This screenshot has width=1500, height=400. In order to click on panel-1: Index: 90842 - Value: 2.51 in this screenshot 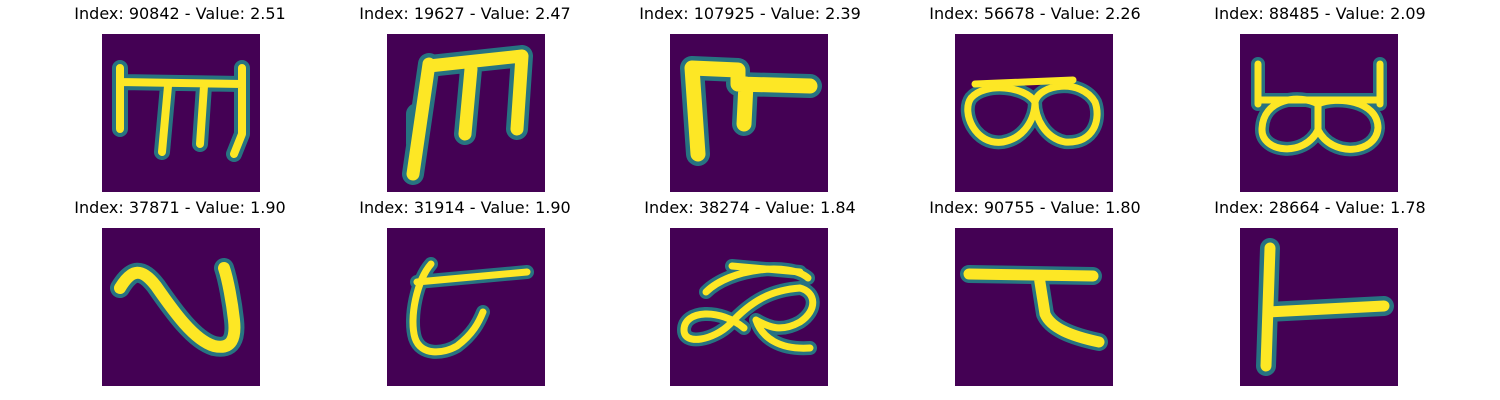, I will do `click(180, 100)`.